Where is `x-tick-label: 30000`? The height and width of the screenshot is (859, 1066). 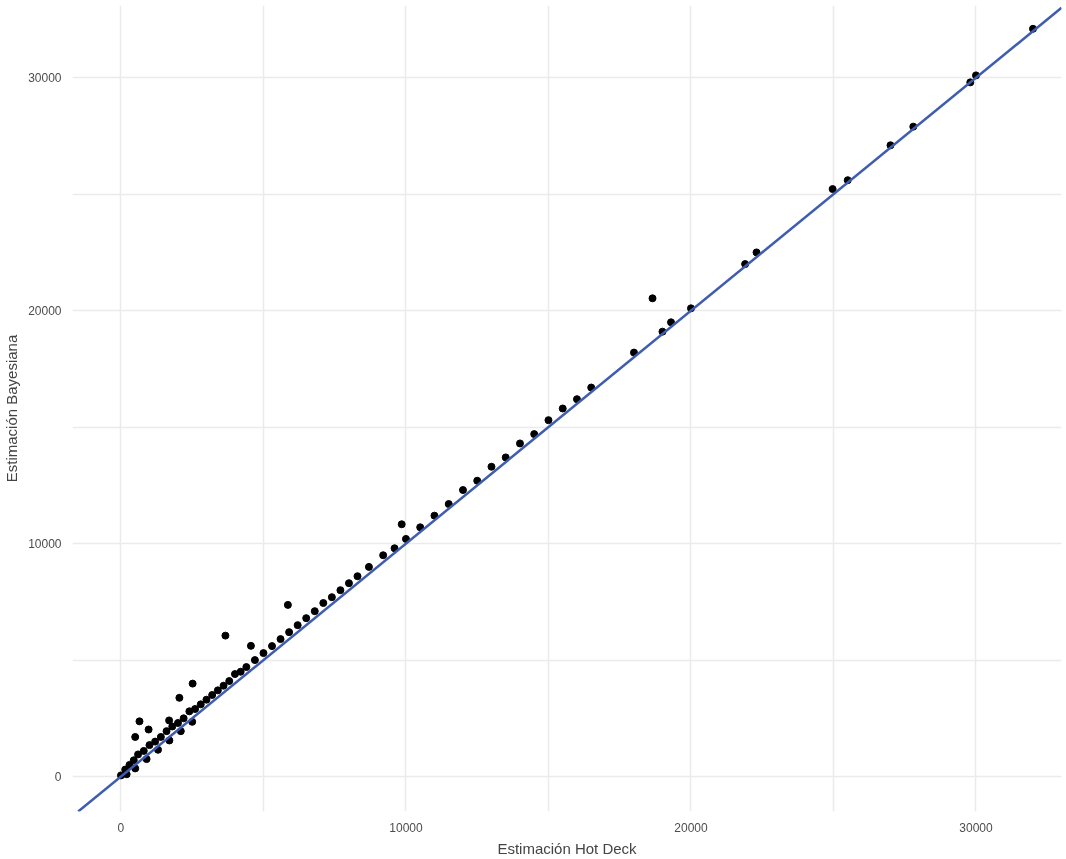
x-tick-label: 30000 is located at coordinates (976, 827).